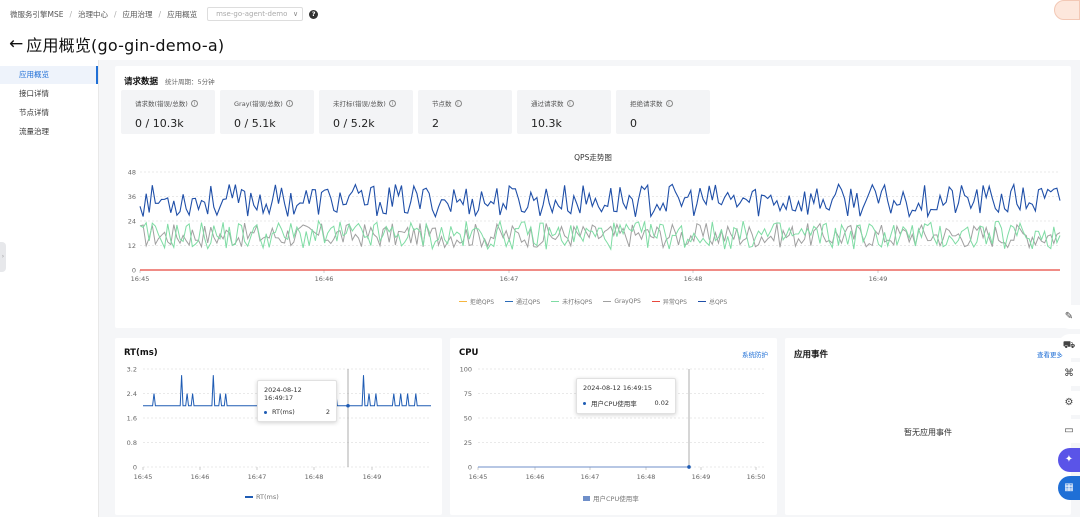 The width and height of the screenshot is (1080, 517). Describe the element at coordinates (159, 123) in the screenshot. I see `stat-value: 0 / 10.3k` at that location.